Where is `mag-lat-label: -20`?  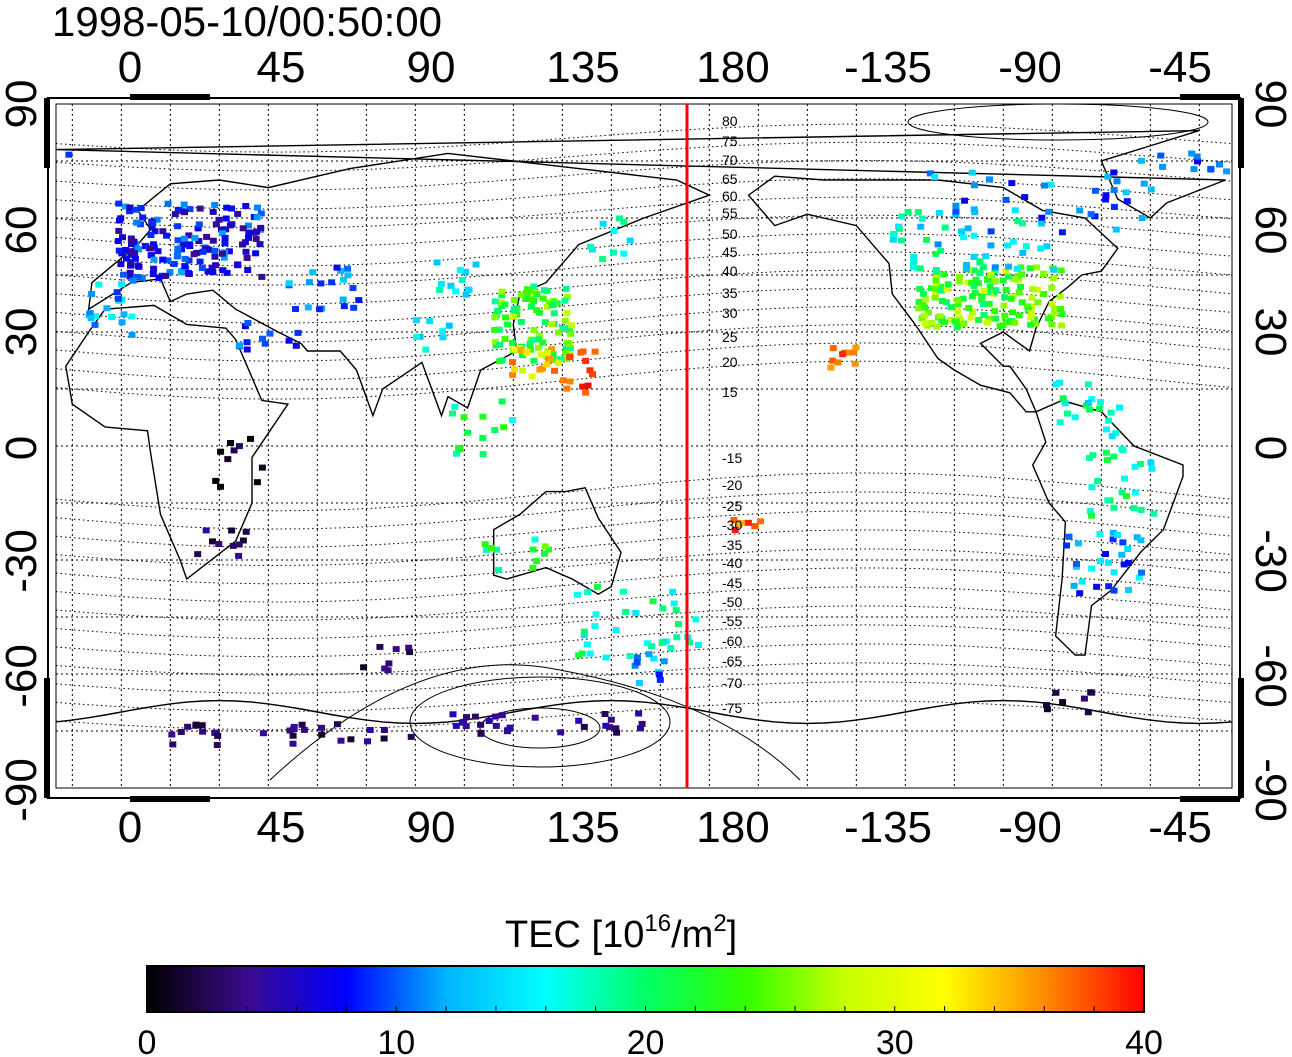 mag-lat-label: -20 is located at coordinates (732, 485).